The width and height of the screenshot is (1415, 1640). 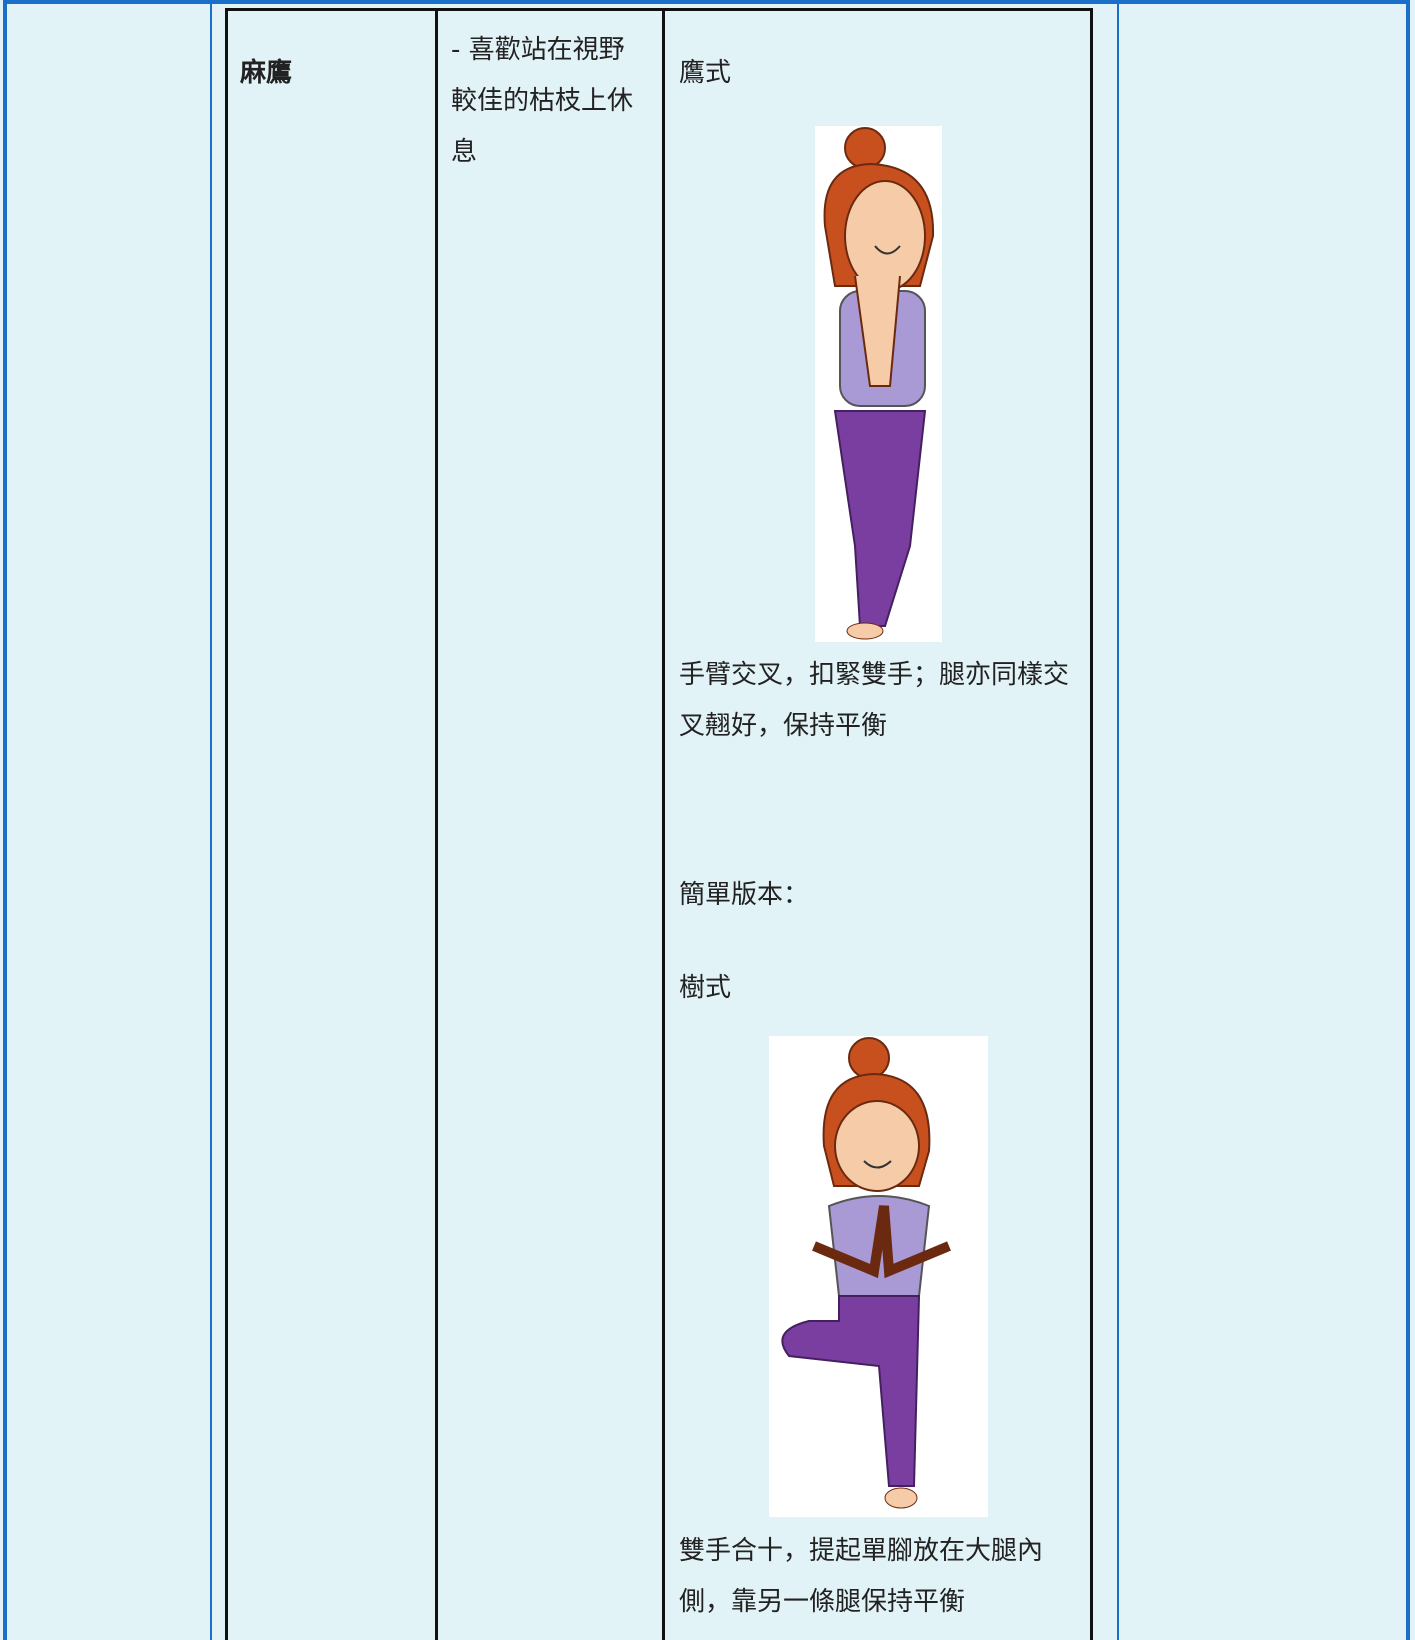 What do you see at coordinates (744, 895) in the screenshot?
I see `simple-label: 簡單版本：` at bounding box center [744, 895].